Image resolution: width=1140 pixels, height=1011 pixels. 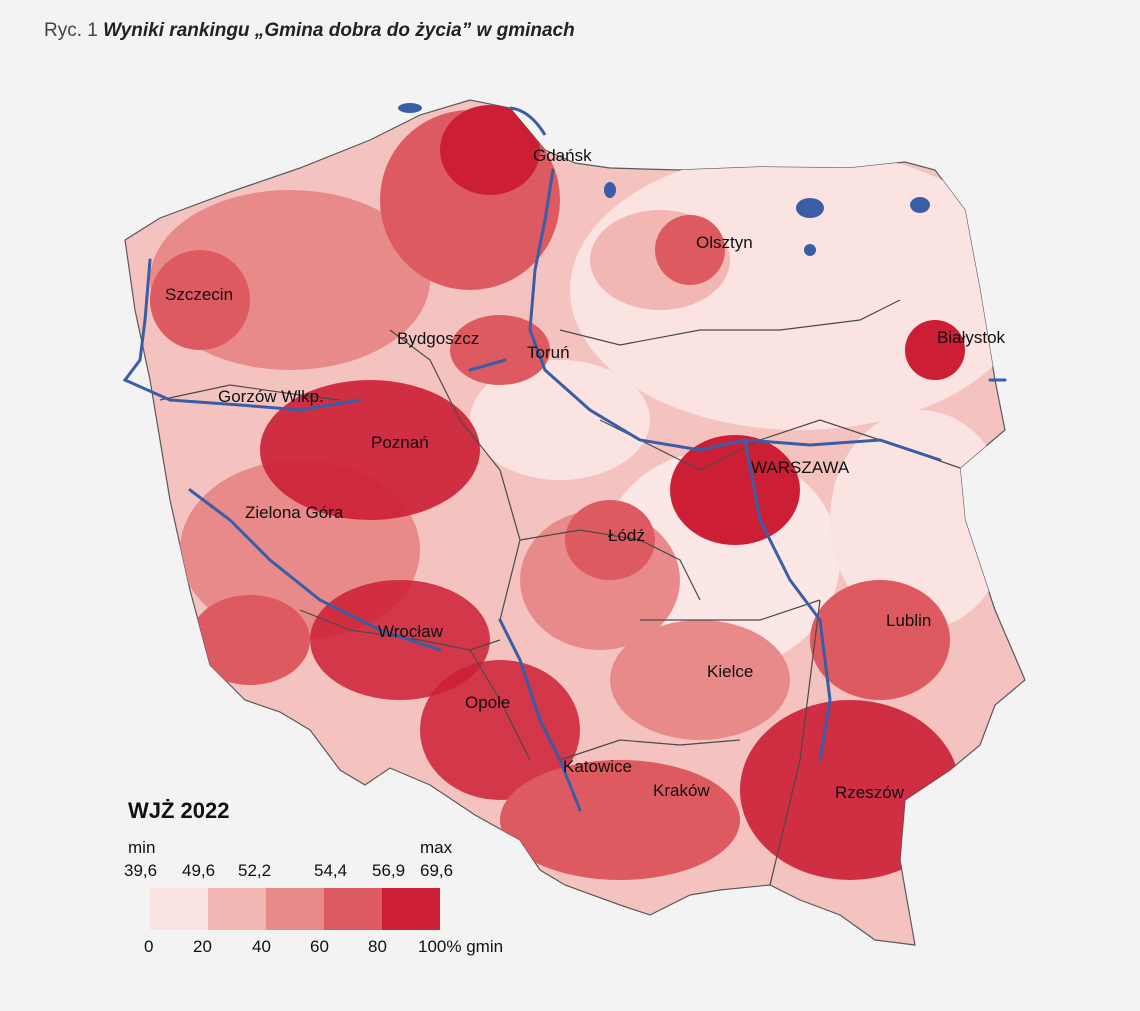 What do you see at coordinates (436, 847) in the screenshot?
I see `legend-max-label: max` at bounding box center [436, 847].